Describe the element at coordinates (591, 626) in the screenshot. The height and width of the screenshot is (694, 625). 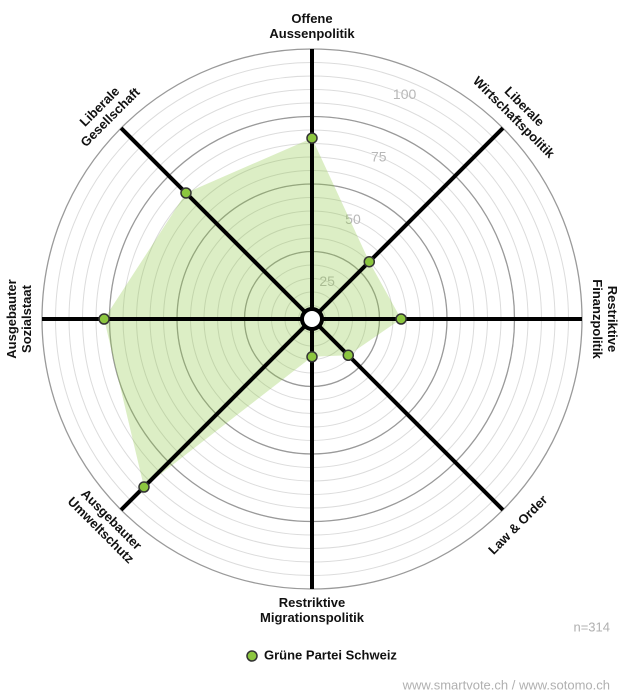
I see `sample-size: n=314` at that location.